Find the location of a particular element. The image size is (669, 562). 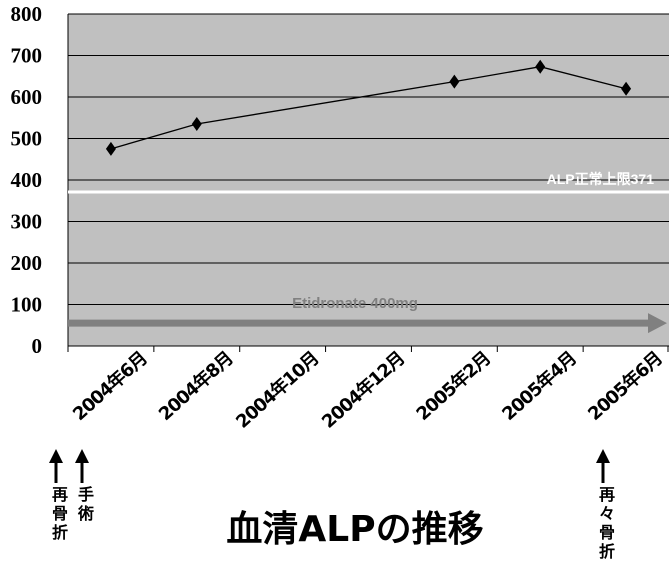

event-label: 手術 is located at coordinates (85, 504).